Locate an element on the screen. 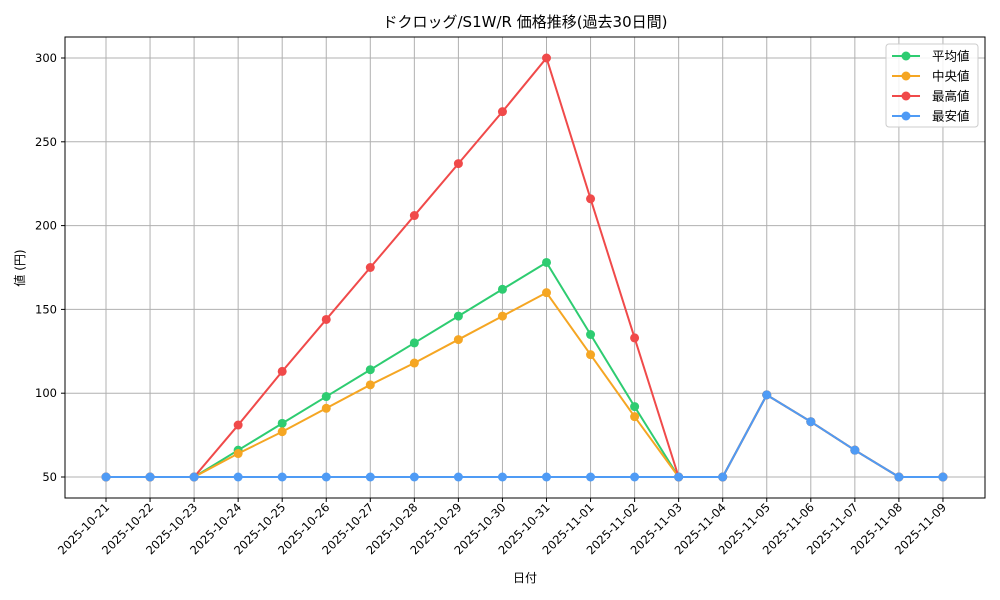 Image resolution: width=1000 pixels, height=600 pixels. legend-label: 最安値 is located at coordinates (951, 116).